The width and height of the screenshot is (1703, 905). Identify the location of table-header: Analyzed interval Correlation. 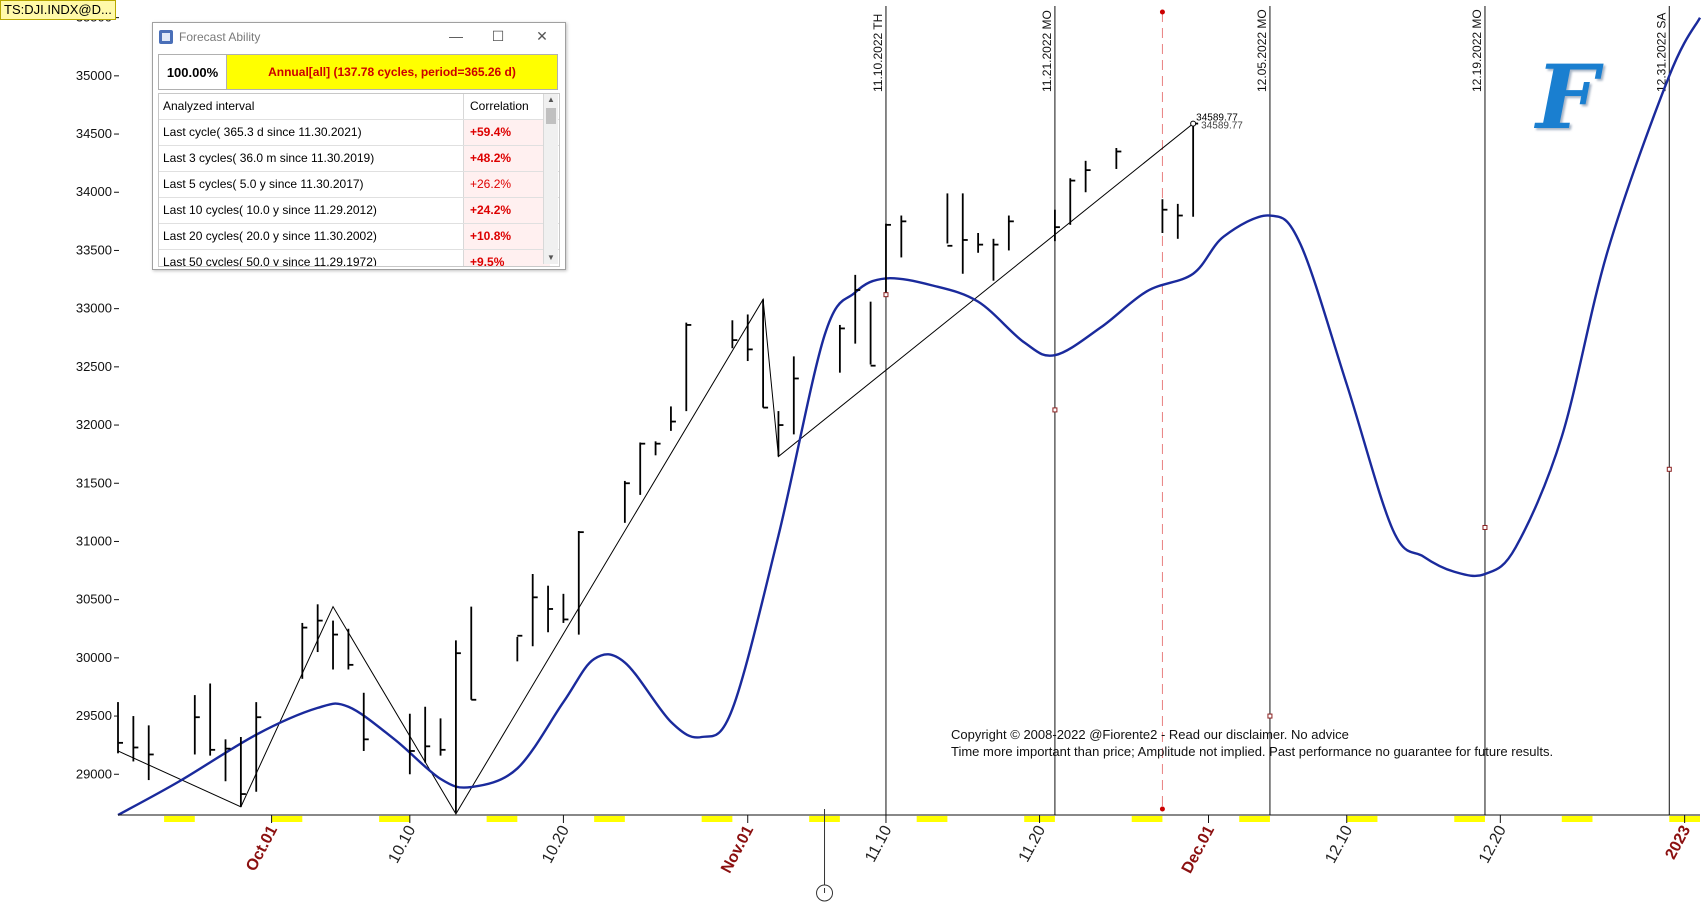
(359, 107).